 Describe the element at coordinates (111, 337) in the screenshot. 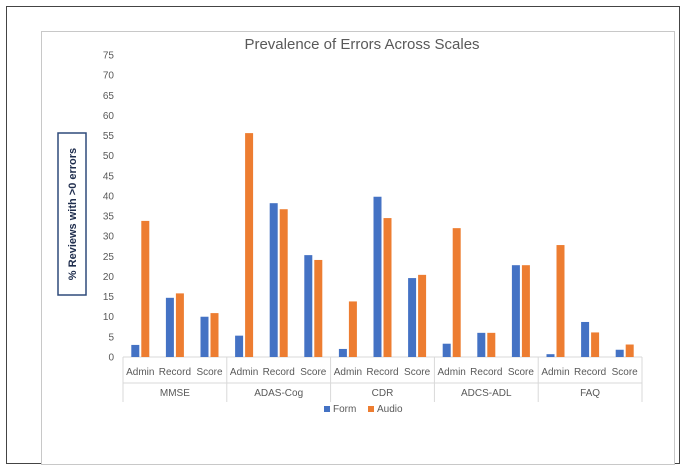

I see `y-tick-label: 5` at that location.